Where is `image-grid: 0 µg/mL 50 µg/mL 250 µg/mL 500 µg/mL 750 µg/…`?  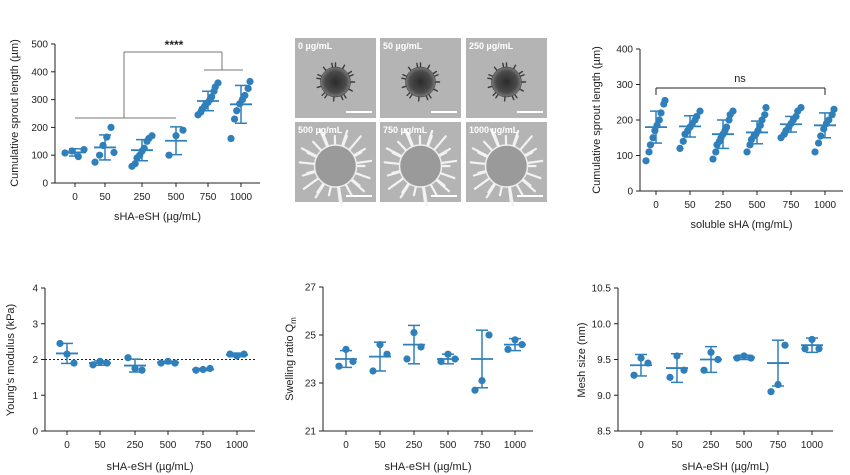 image-grid: 0 µg/mL 50 µg/mL 250 µg/mL 500 µg/mL 750 µg/… is located at coordinates (421, 122).